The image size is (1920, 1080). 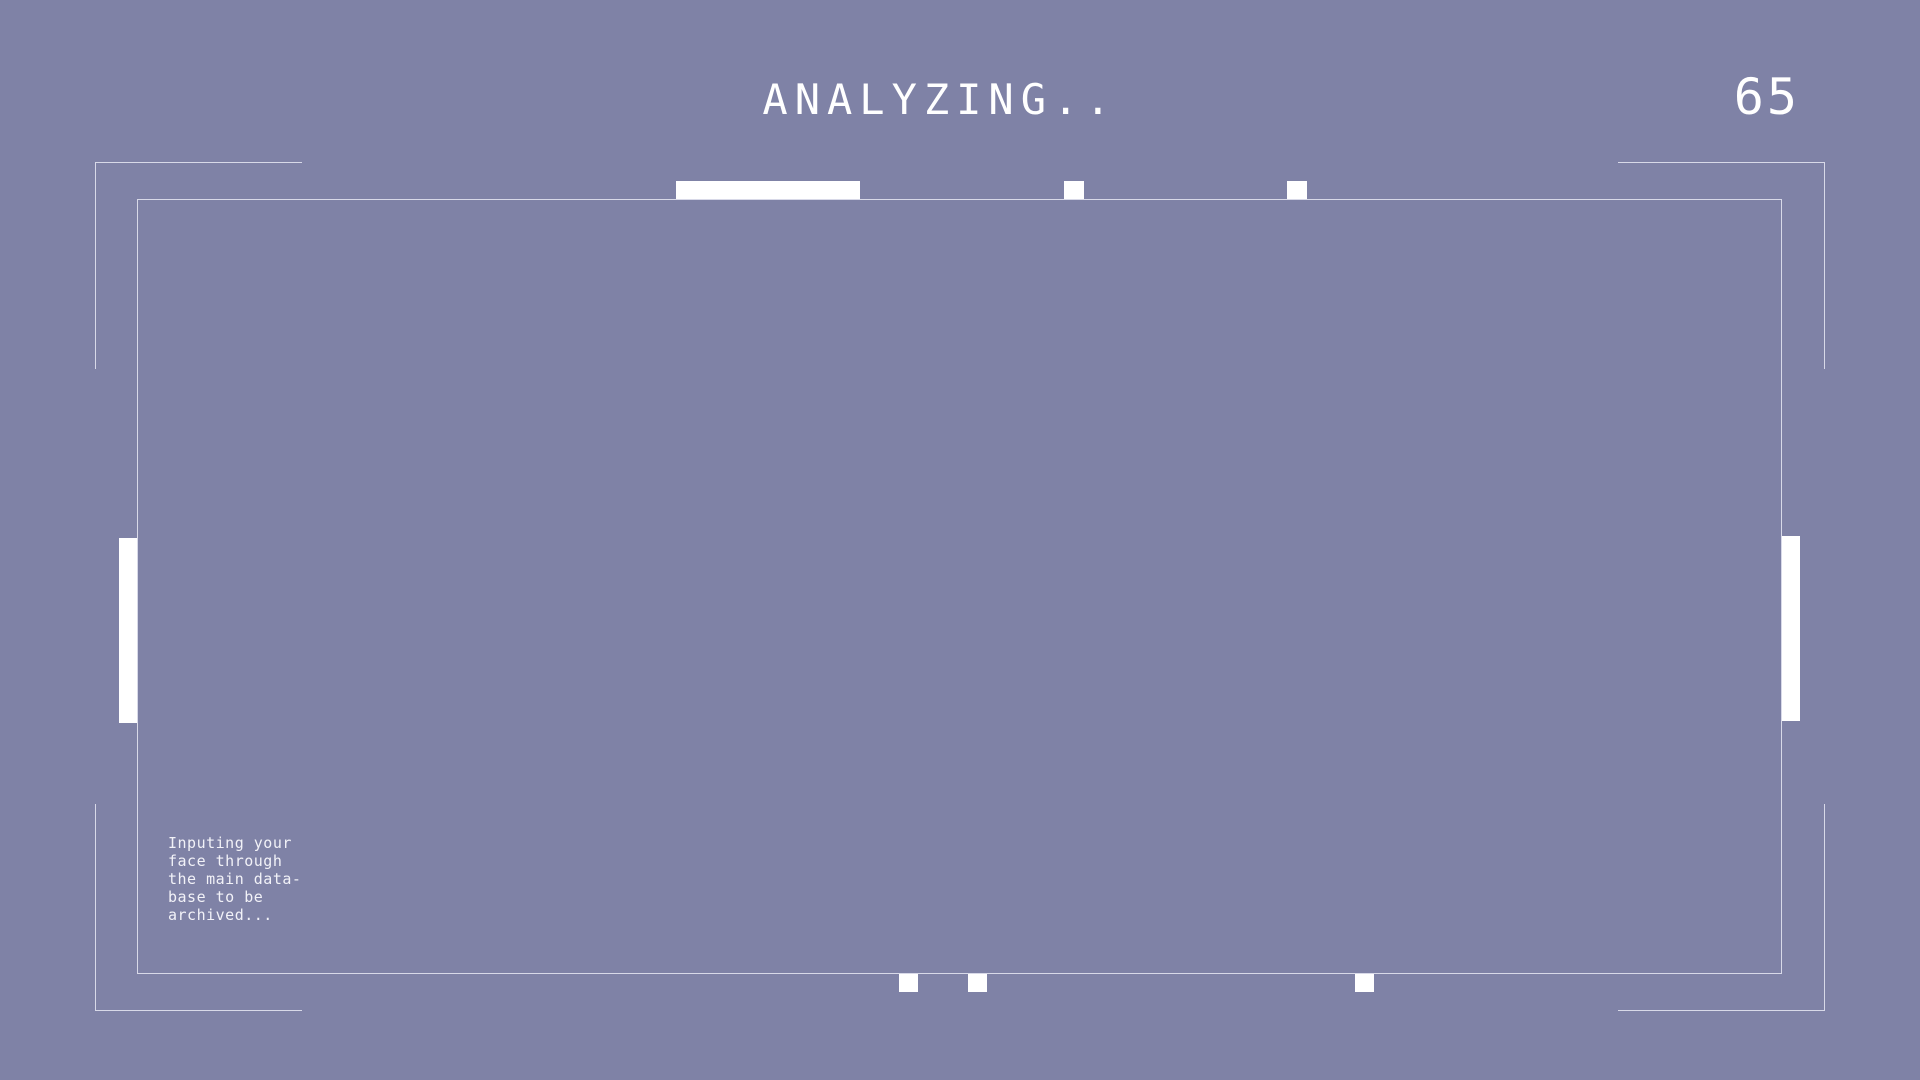 What do you see at coordinates (768, 190) in the screenshot?
I see `top-tick-wide` at bounding box center [768, 190].